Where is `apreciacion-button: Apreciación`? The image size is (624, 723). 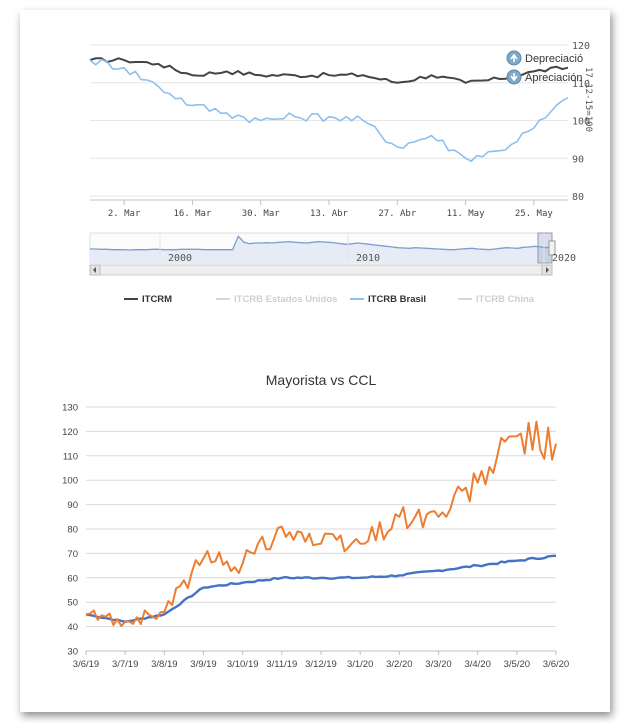
apreciacion-button: Apreciación is located at coordinates (553, 78).